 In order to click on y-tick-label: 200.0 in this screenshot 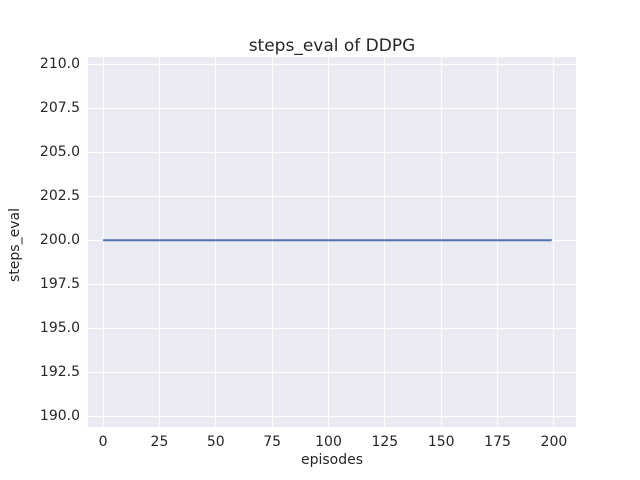, I will do `click(59, 240)`.